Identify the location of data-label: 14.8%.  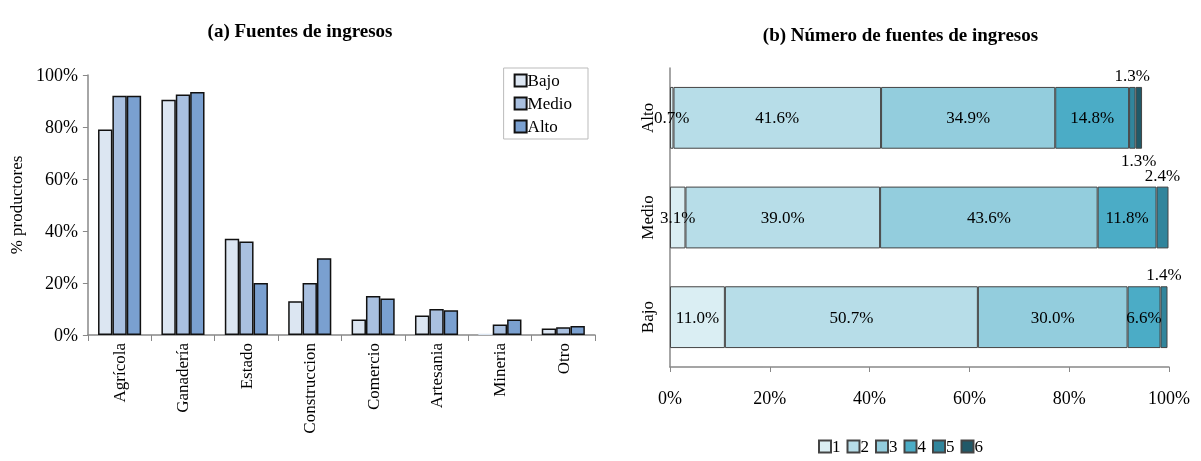
(1092, 118).